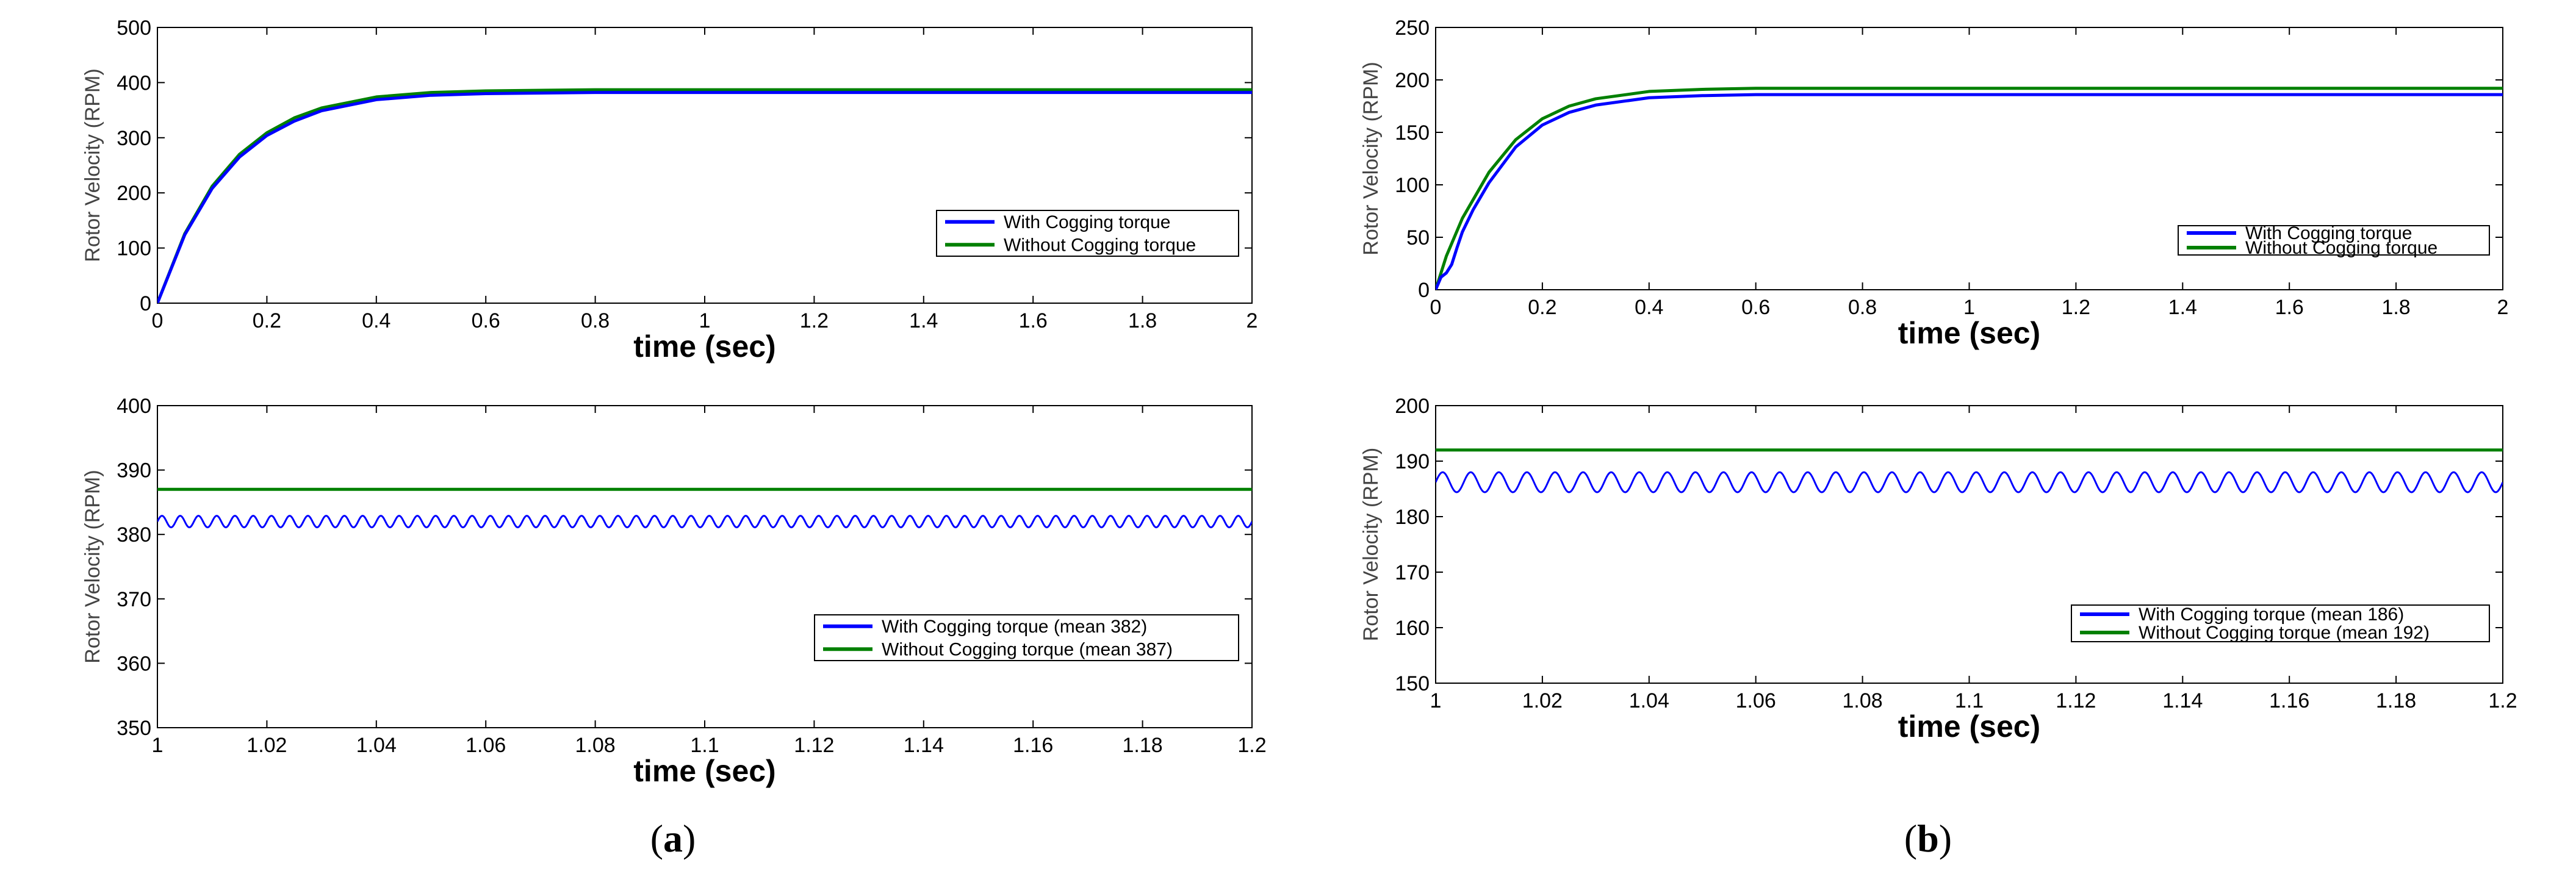 The height and width of the screenshot is (882, 2576). Describe the element at coordinates (134, 663) in the screenshot. I see `y-tick-label: 360` at that location.